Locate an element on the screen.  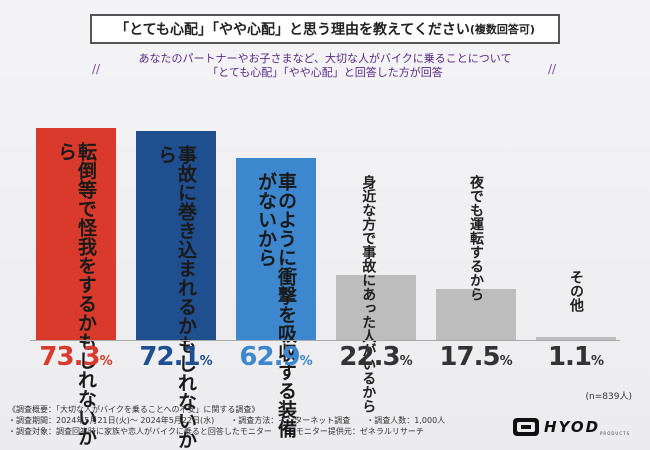
bar-label-line: する装備がないから is located at coordinates (276, 304).